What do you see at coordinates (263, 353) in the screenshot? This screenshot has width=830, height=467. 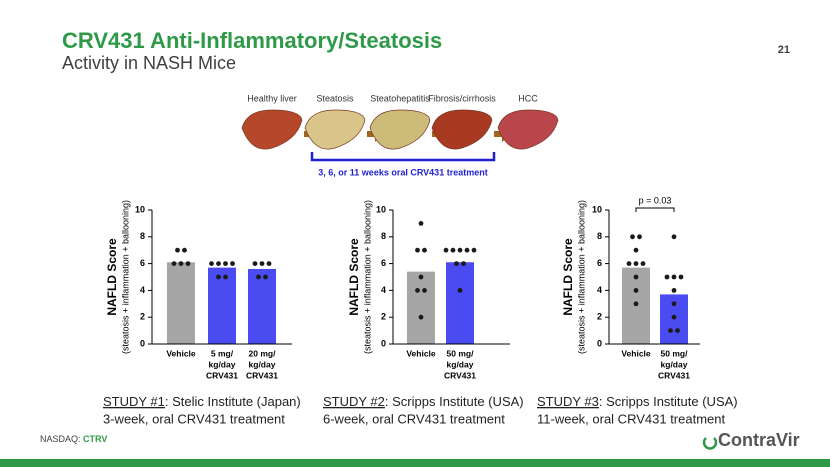 I see `x-tick-label: 20 mg/` at bounding box center [263, 353].